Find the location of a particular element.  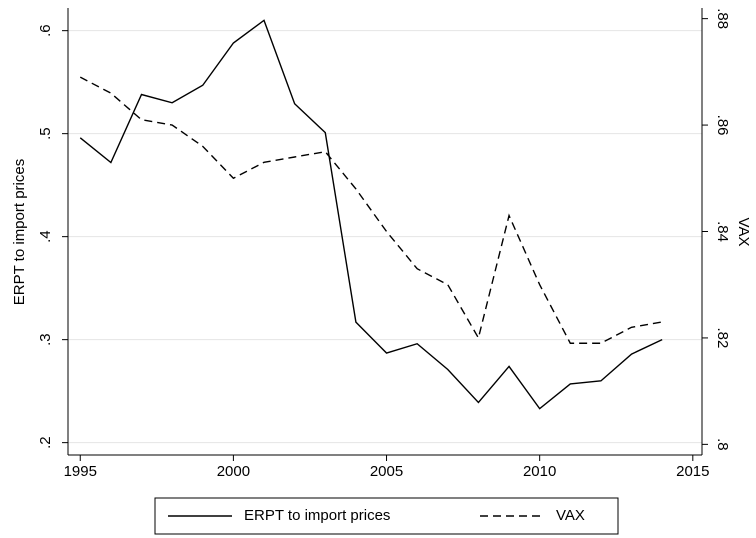

y2-axis-title: VAX is located at coordinates (743, 232).